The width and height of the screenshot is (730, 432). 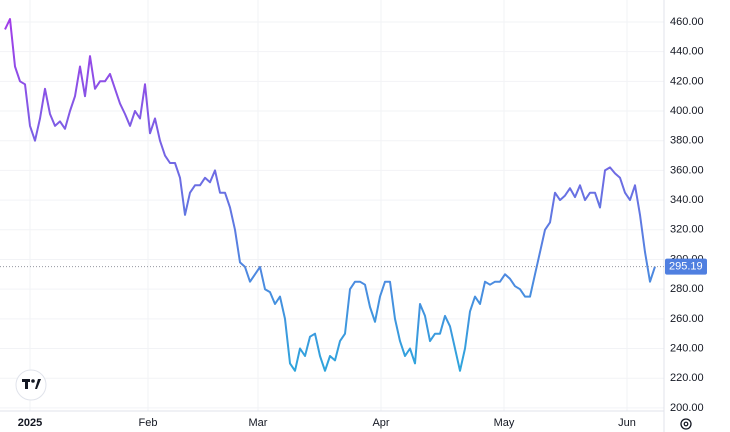 I want to click on y-tick-label: 440.00, so click(x=687, y=52).